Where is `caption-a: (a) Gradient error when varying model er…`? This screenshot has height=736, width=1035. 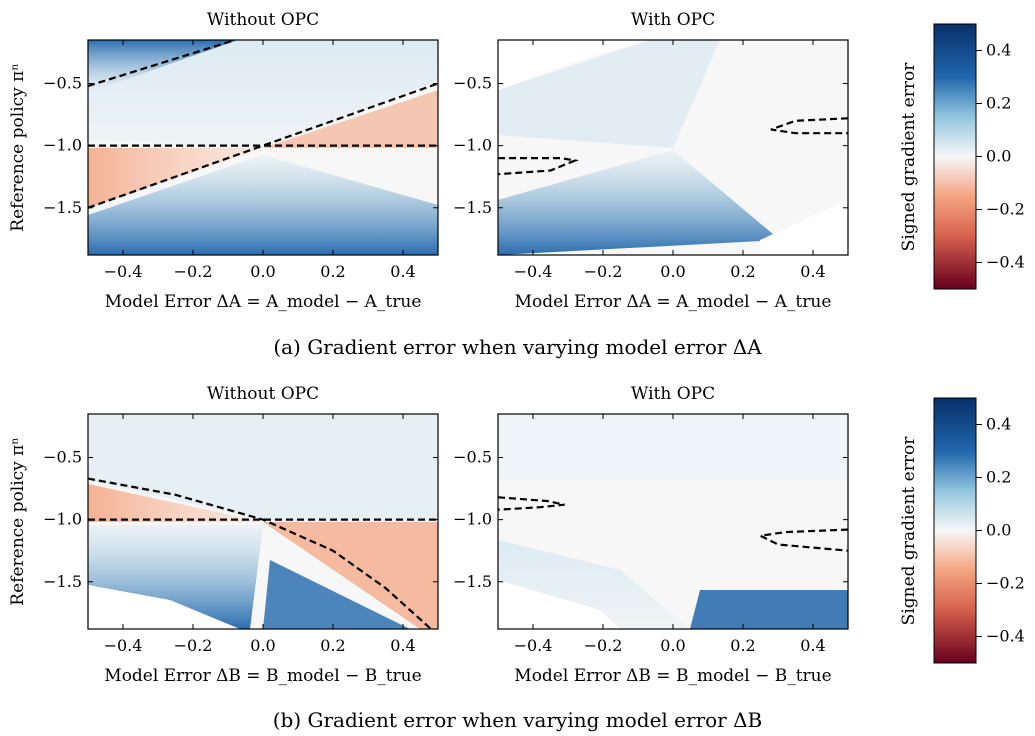
caption-a: (a) Gradient error when varying model er… is located at coordinates (517, 347).